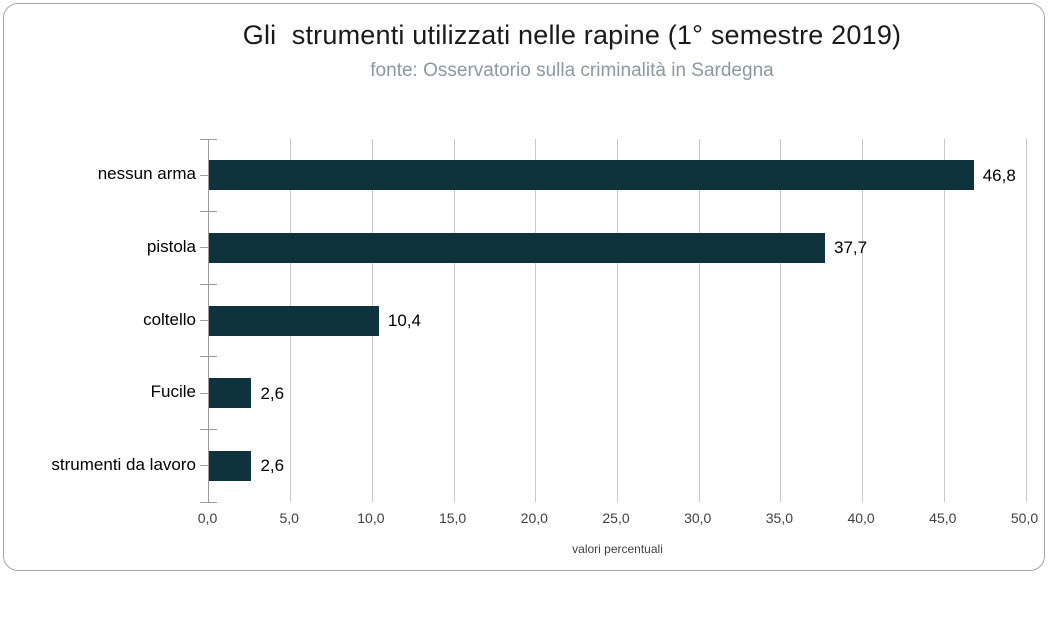 The height and width of the screenshot is (630, 1049). Describe the element at coordinates (698, 518) in the screenshot. I see `x-tick-label: 30,0` at that location.